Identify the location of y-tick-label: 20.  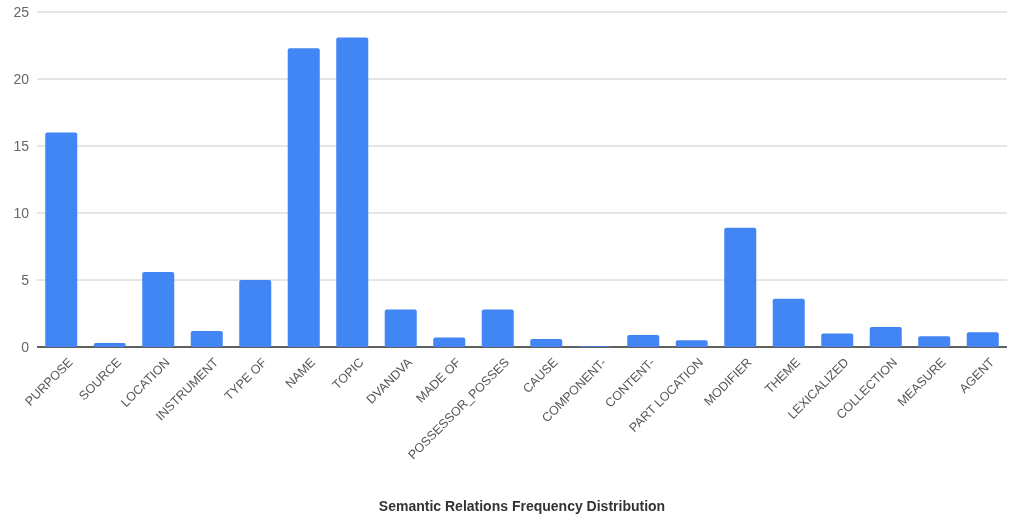
(21, 78).